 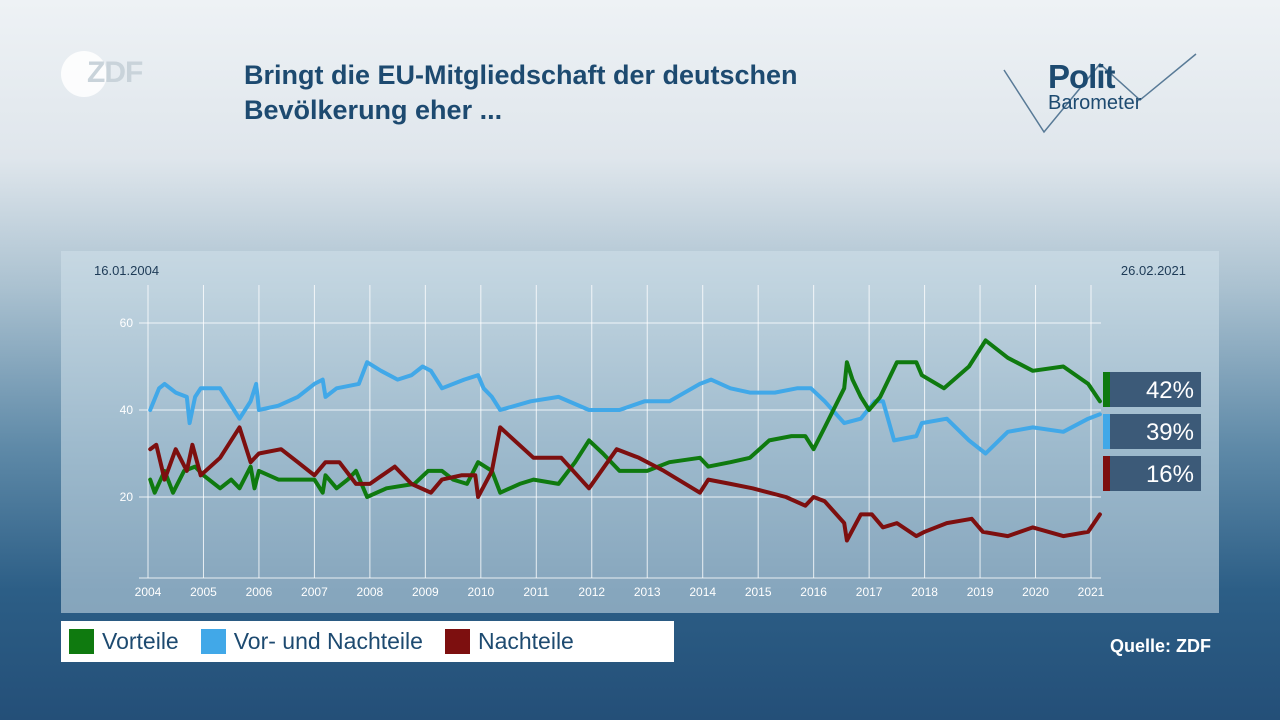 I want to click on end-label-marker-vor-und-nachteile, so click(x=1106, y=431).